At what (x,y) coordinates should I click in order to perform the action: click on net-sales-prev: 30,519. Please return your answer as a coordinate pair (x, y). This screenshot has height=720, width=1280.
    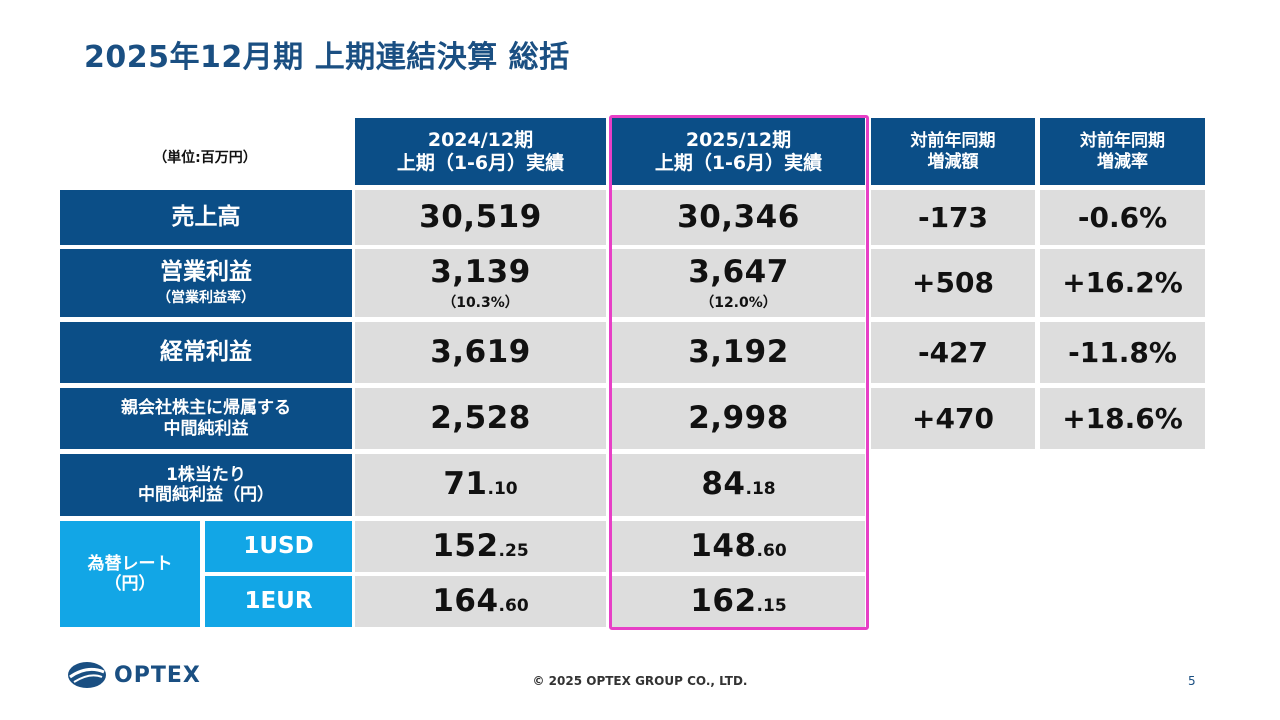
    Looking at the image, I should click on (480, 217).